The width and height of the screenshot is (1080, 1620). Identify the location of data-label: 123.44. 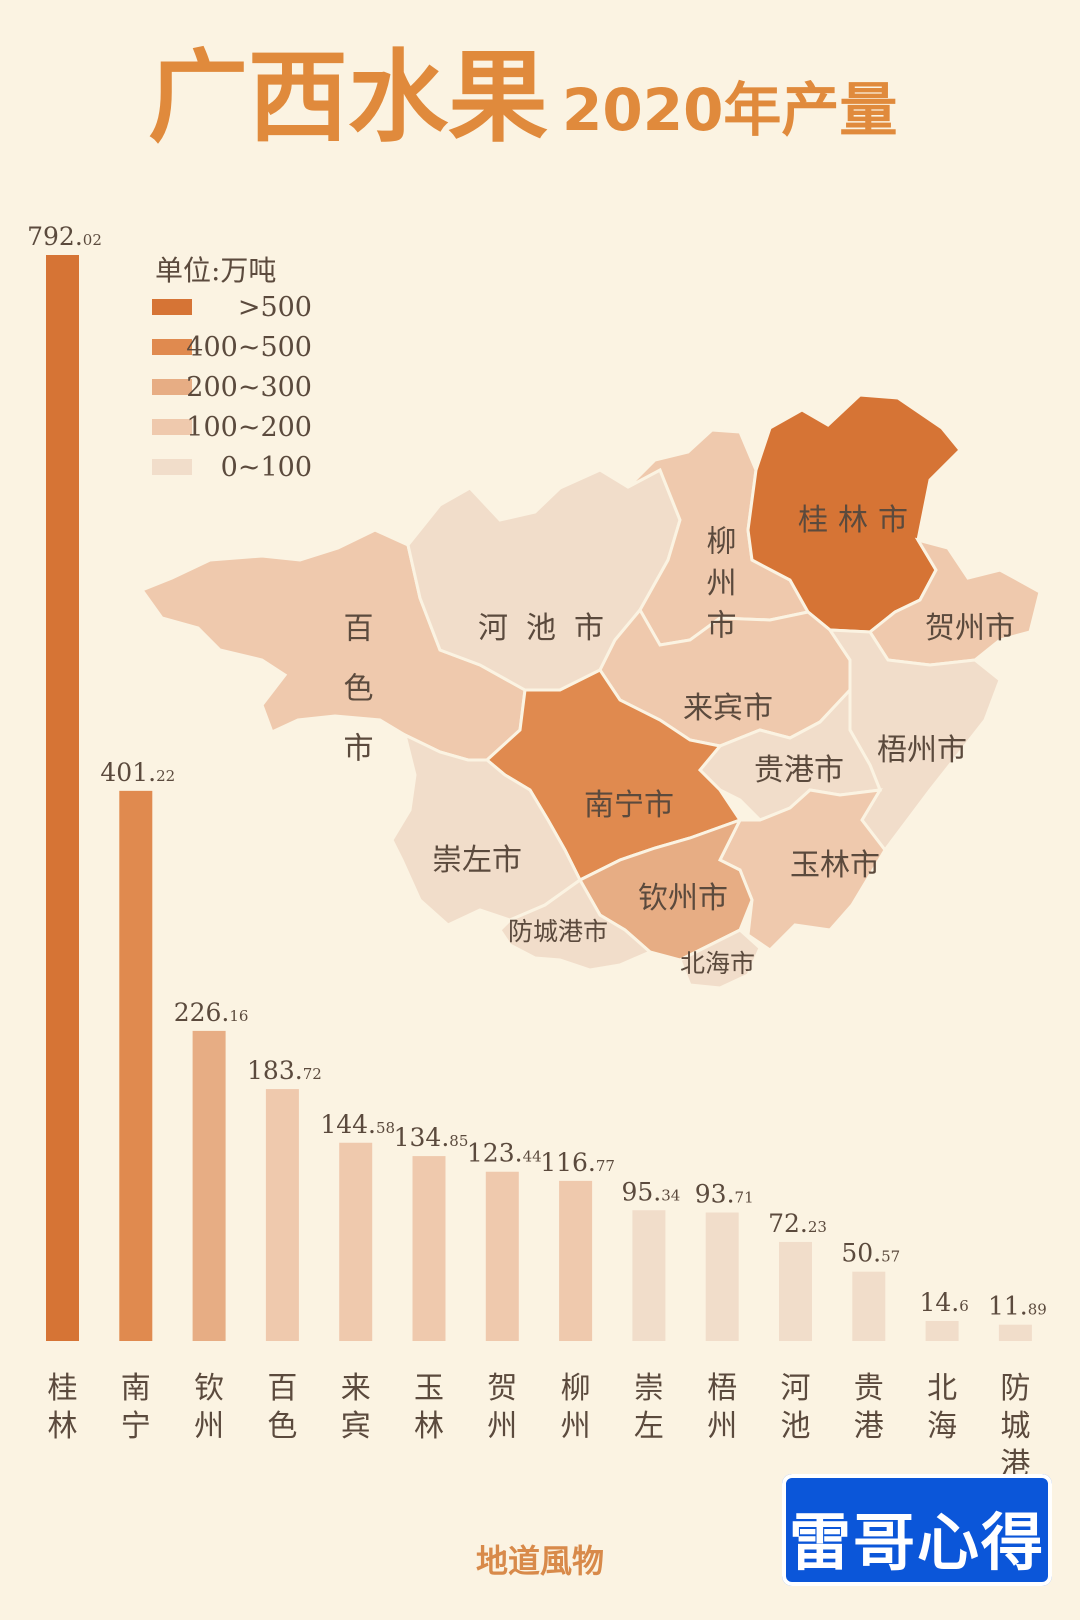
(504, 1153).